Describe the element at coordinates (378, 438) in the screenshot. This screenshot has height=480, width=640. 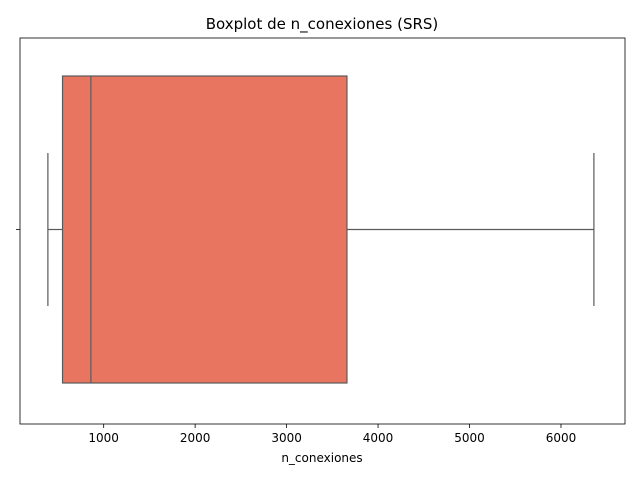
I see `x-tick-label: 4000` at that location.